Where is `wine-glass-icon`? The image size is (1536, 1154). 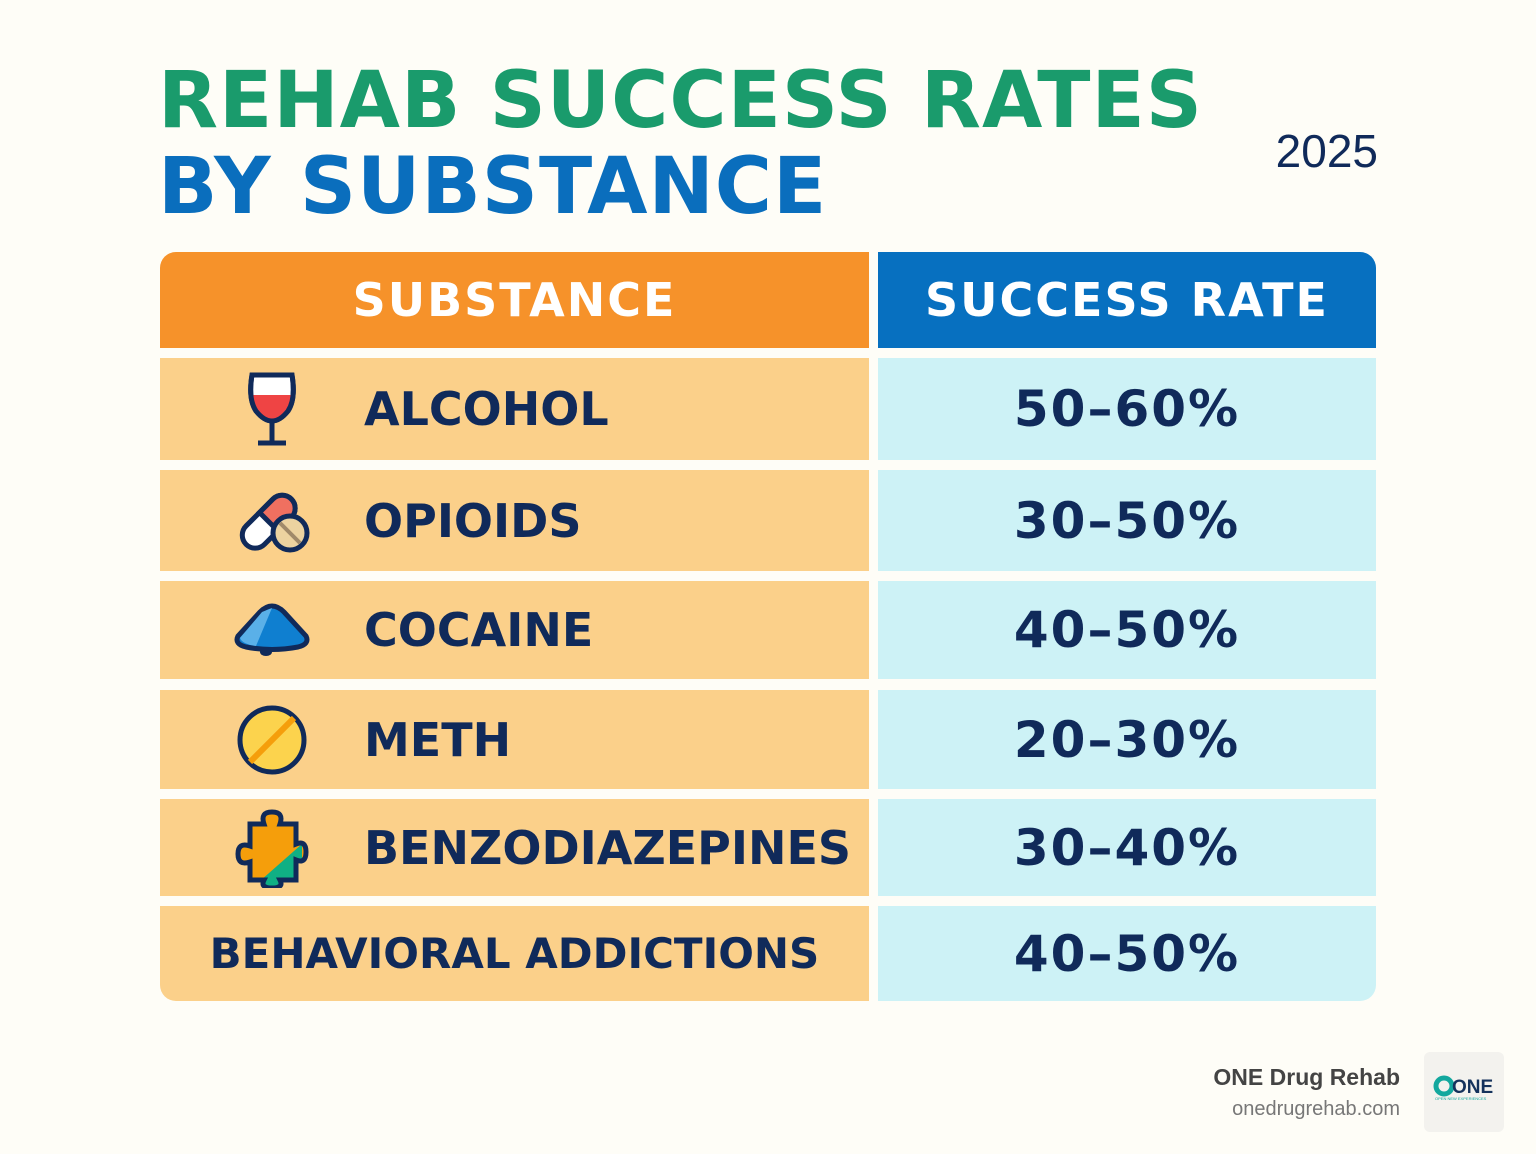
wine-glass-icon is located at coordinates (272, 409).